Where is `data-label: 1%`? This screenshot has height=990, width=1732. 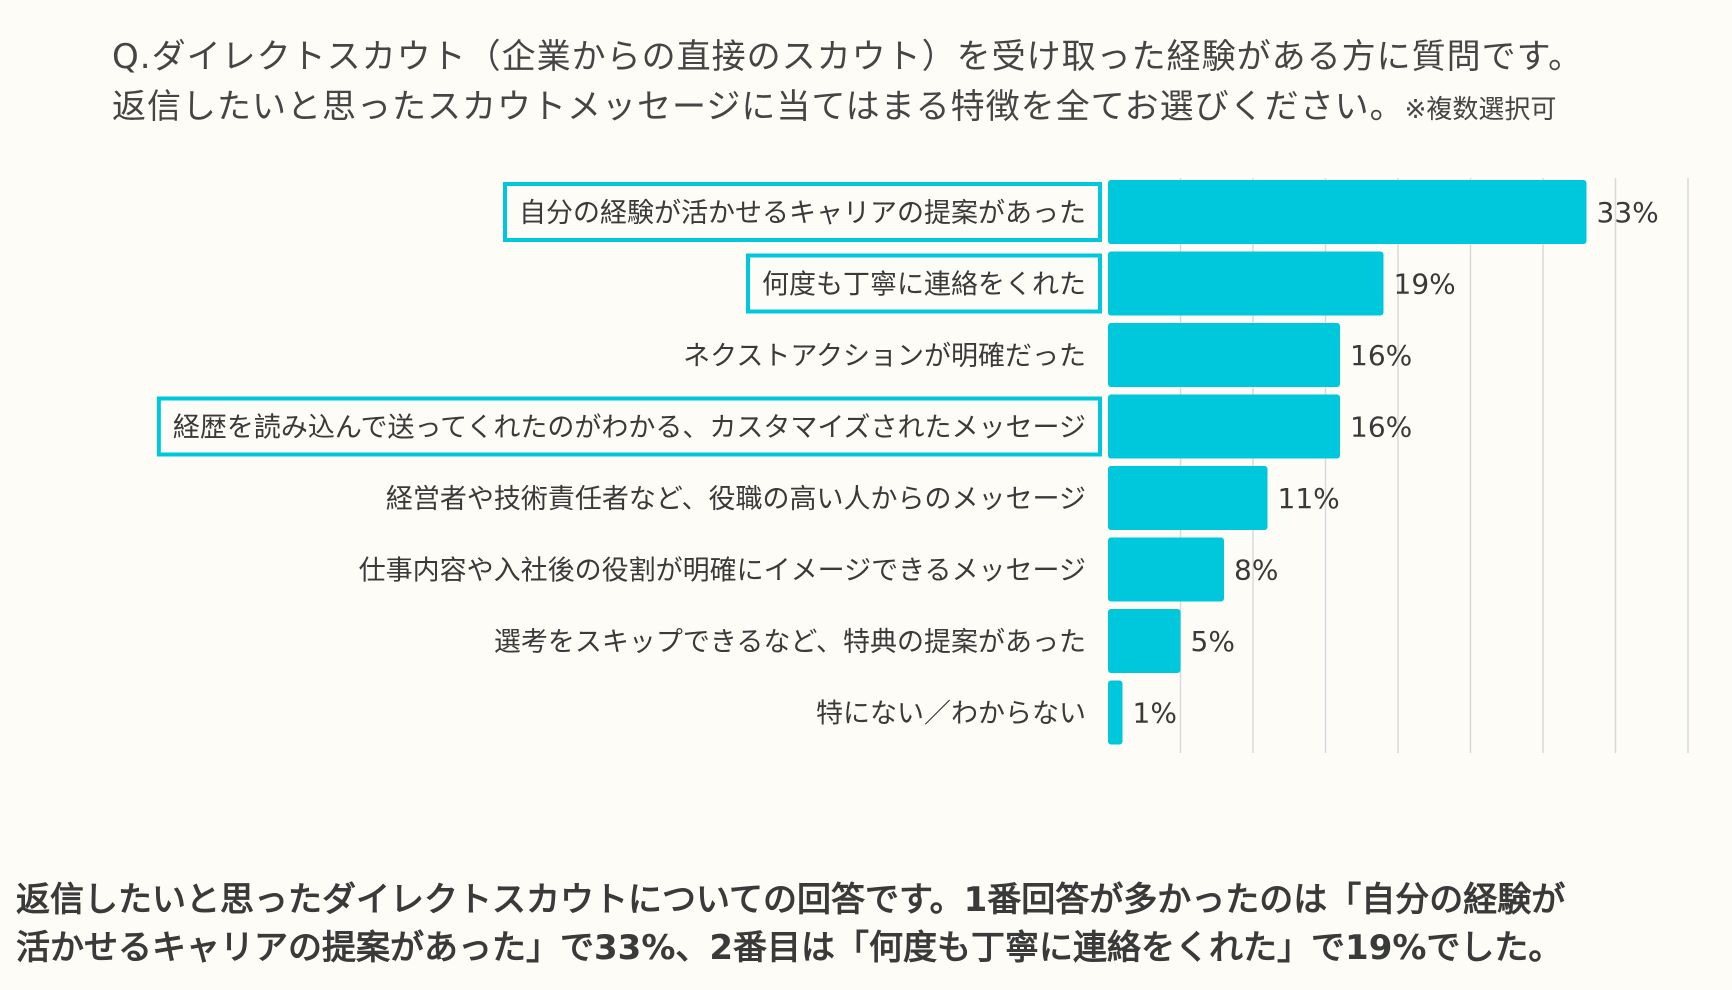
data-label: 1% is located at coordinates (1155, 713).